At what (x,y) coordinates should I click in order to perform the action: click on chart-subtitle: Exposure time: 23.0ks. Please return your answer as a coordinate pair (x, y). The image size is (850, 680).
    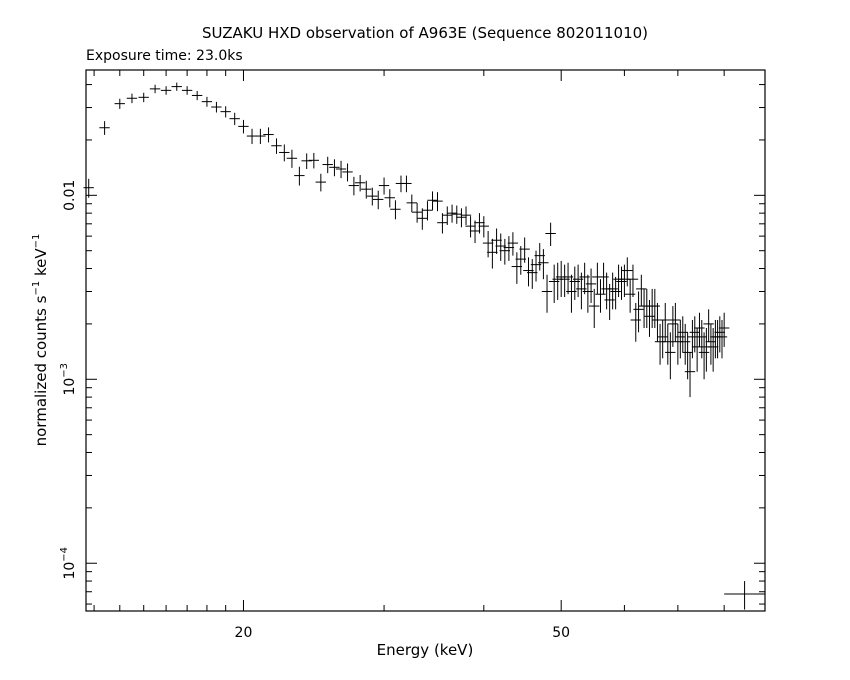
    Looking at the image, I should click on (164, 56).